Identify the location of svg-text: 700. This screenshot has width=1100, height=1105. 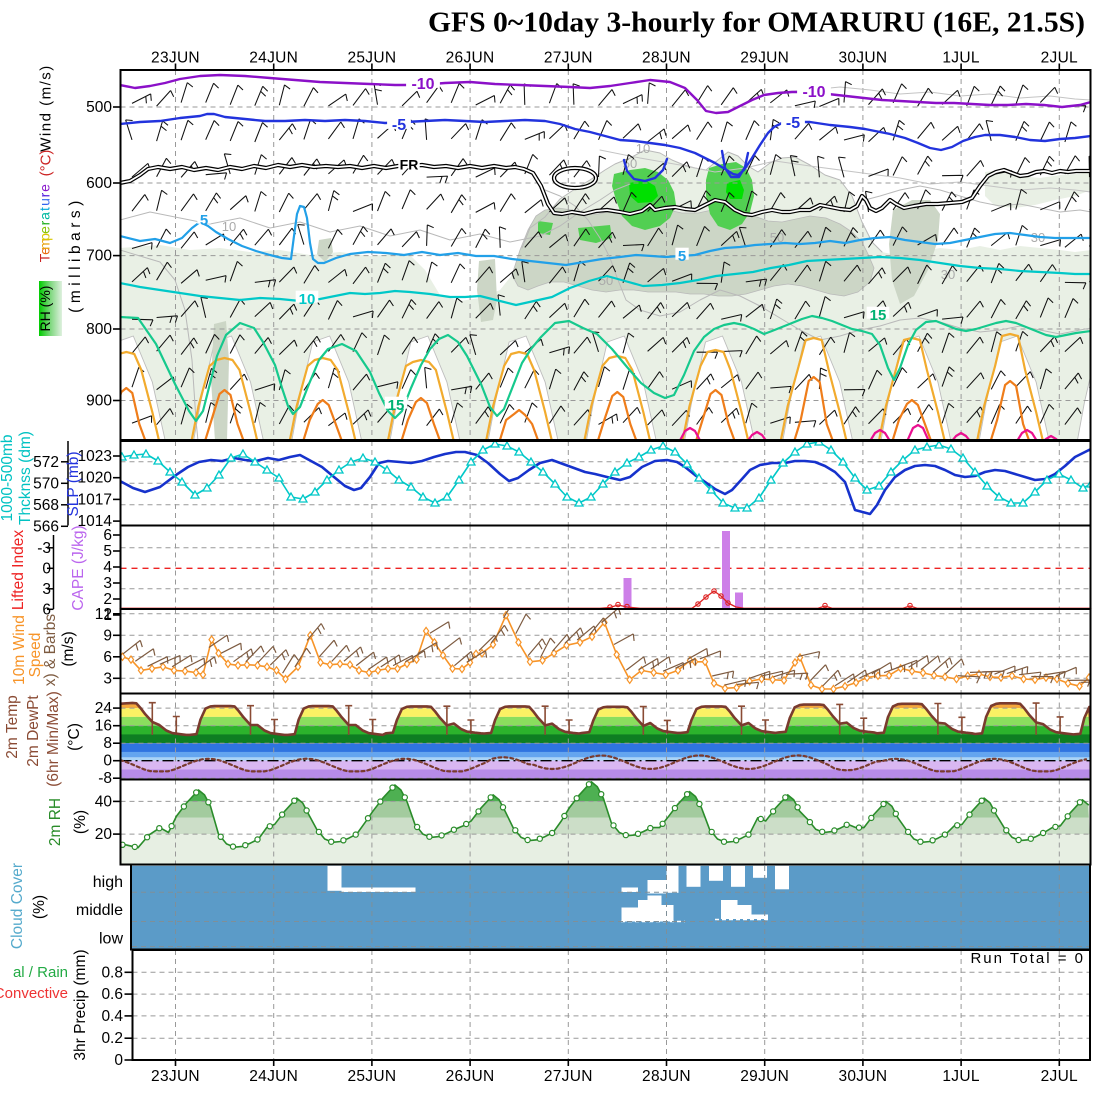
(99, 256).